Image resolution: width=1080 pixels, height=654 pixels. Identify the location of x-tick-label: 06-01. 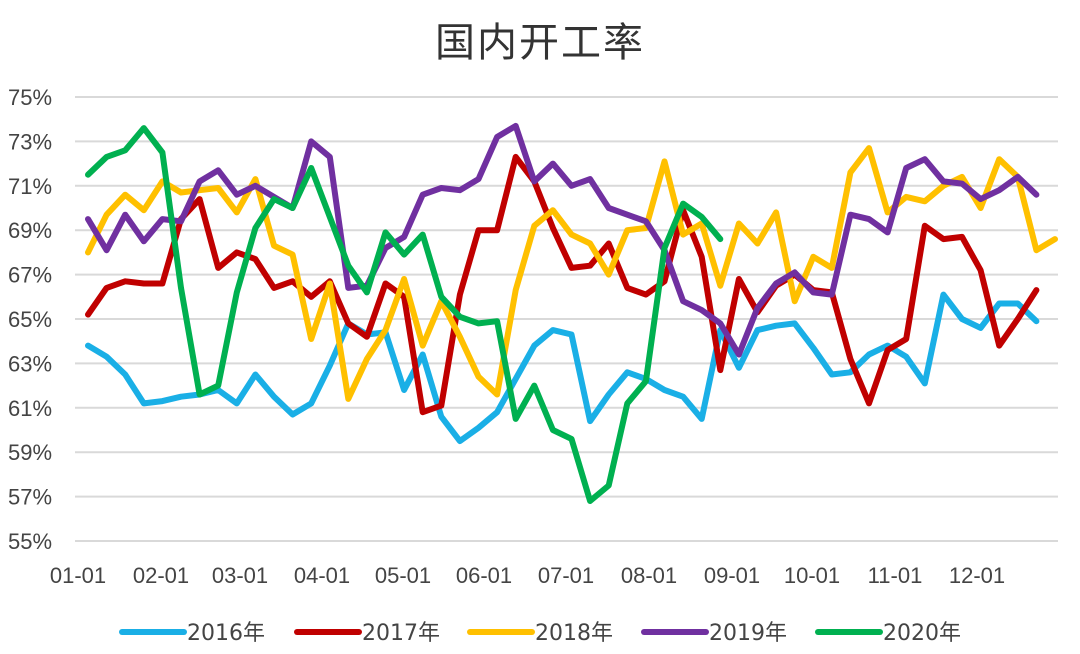
(484, 575).